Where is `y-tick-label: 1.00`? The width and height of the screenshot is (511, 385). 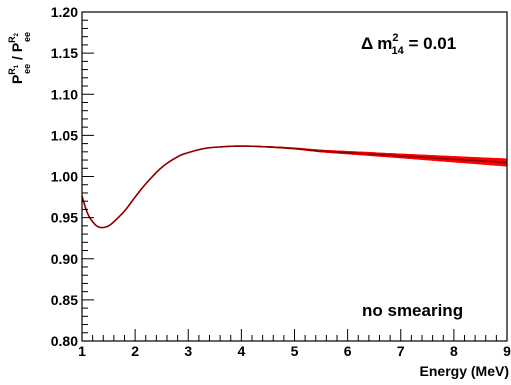
y-tick-label: 1.00 is located at coordinates (64, 177).